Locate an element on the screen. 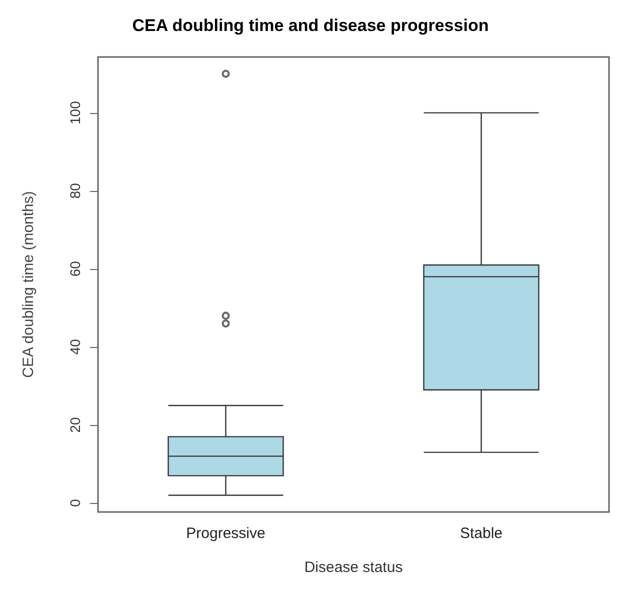 The image size is (621, 600). y-tick-label: 40 is located at coordinates (75, 346).